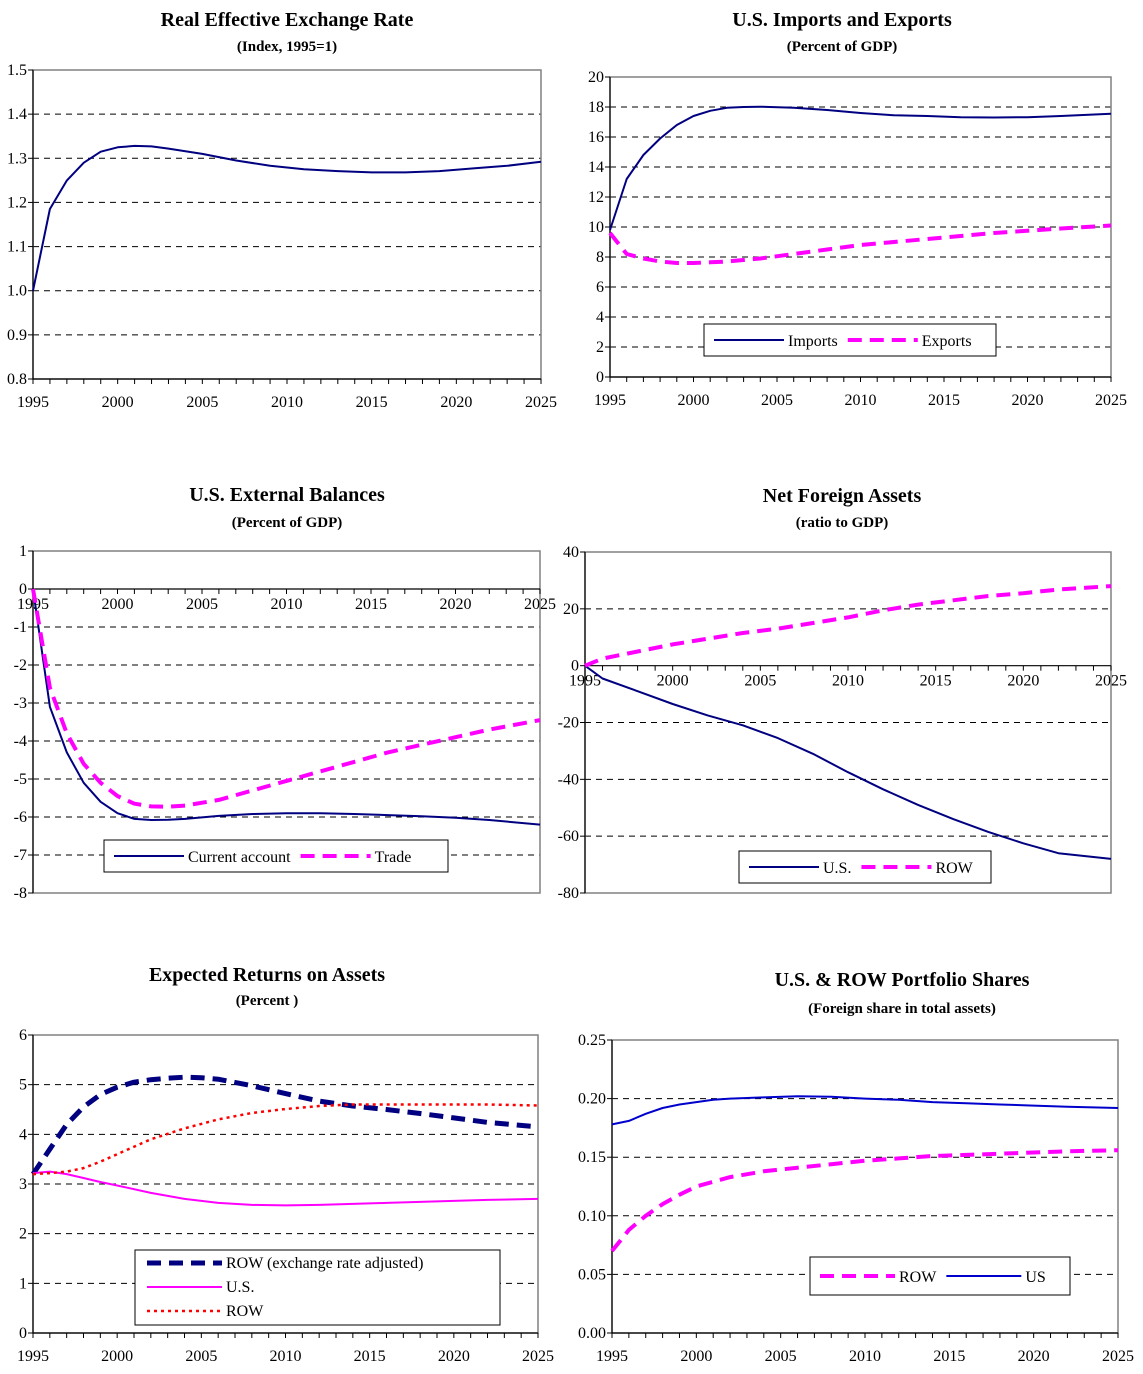 The height and width of the screenshot is (1374, 1143). I want to click on y-tick-label: -1, so click(20, 627).